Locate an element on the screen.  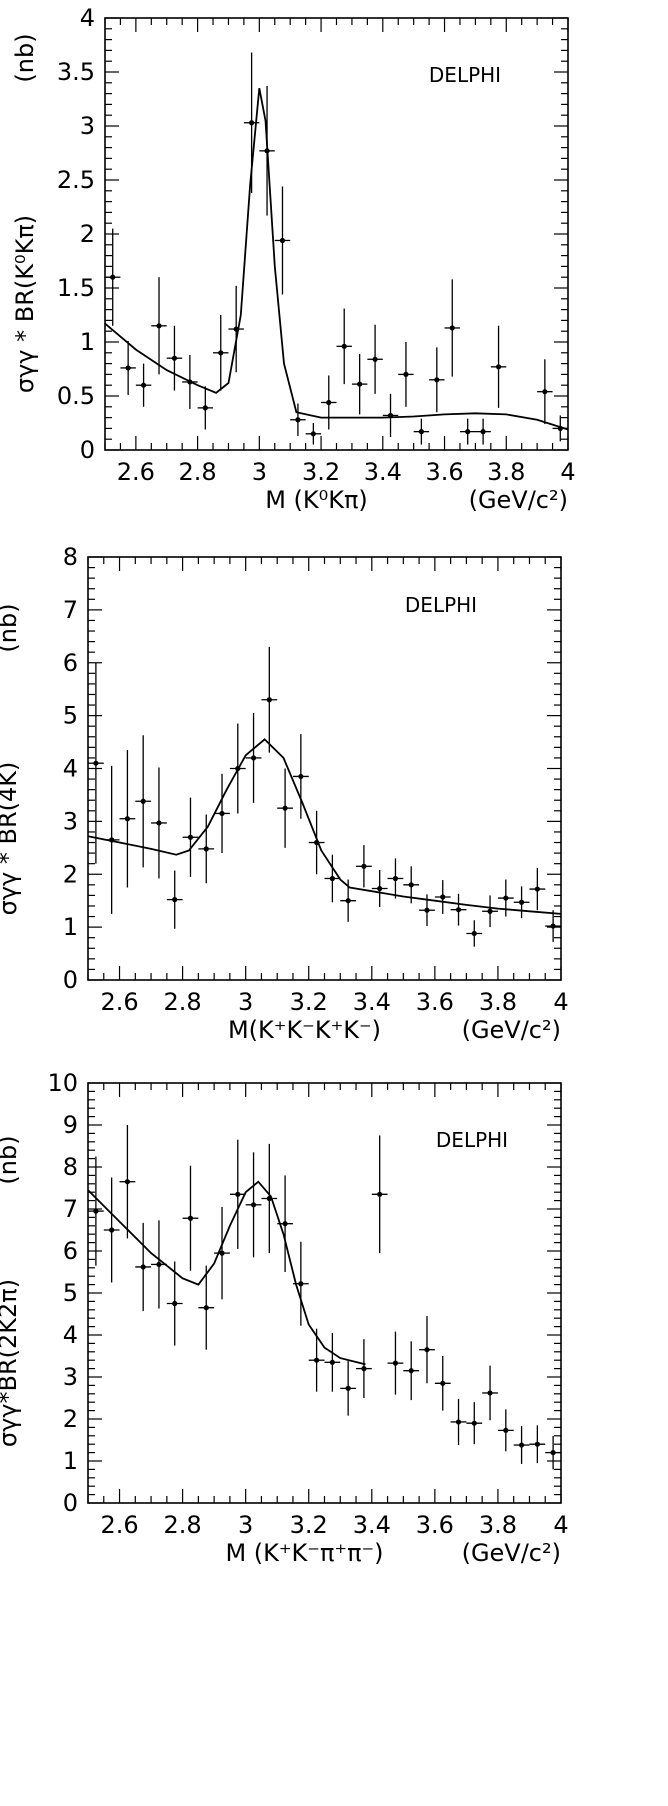
experiment-tag: DELPHI is located at coordinates (441, 605).